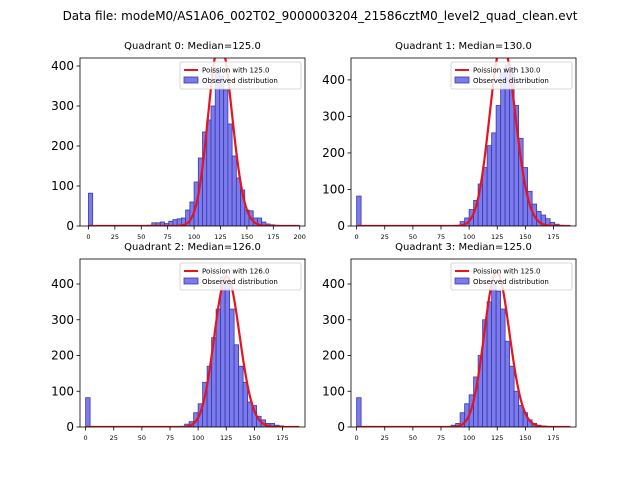  Describe the element at coordinates (236, 272) in the screenshot. I see `legend-fit-label: Poission with 126.0` at that location.